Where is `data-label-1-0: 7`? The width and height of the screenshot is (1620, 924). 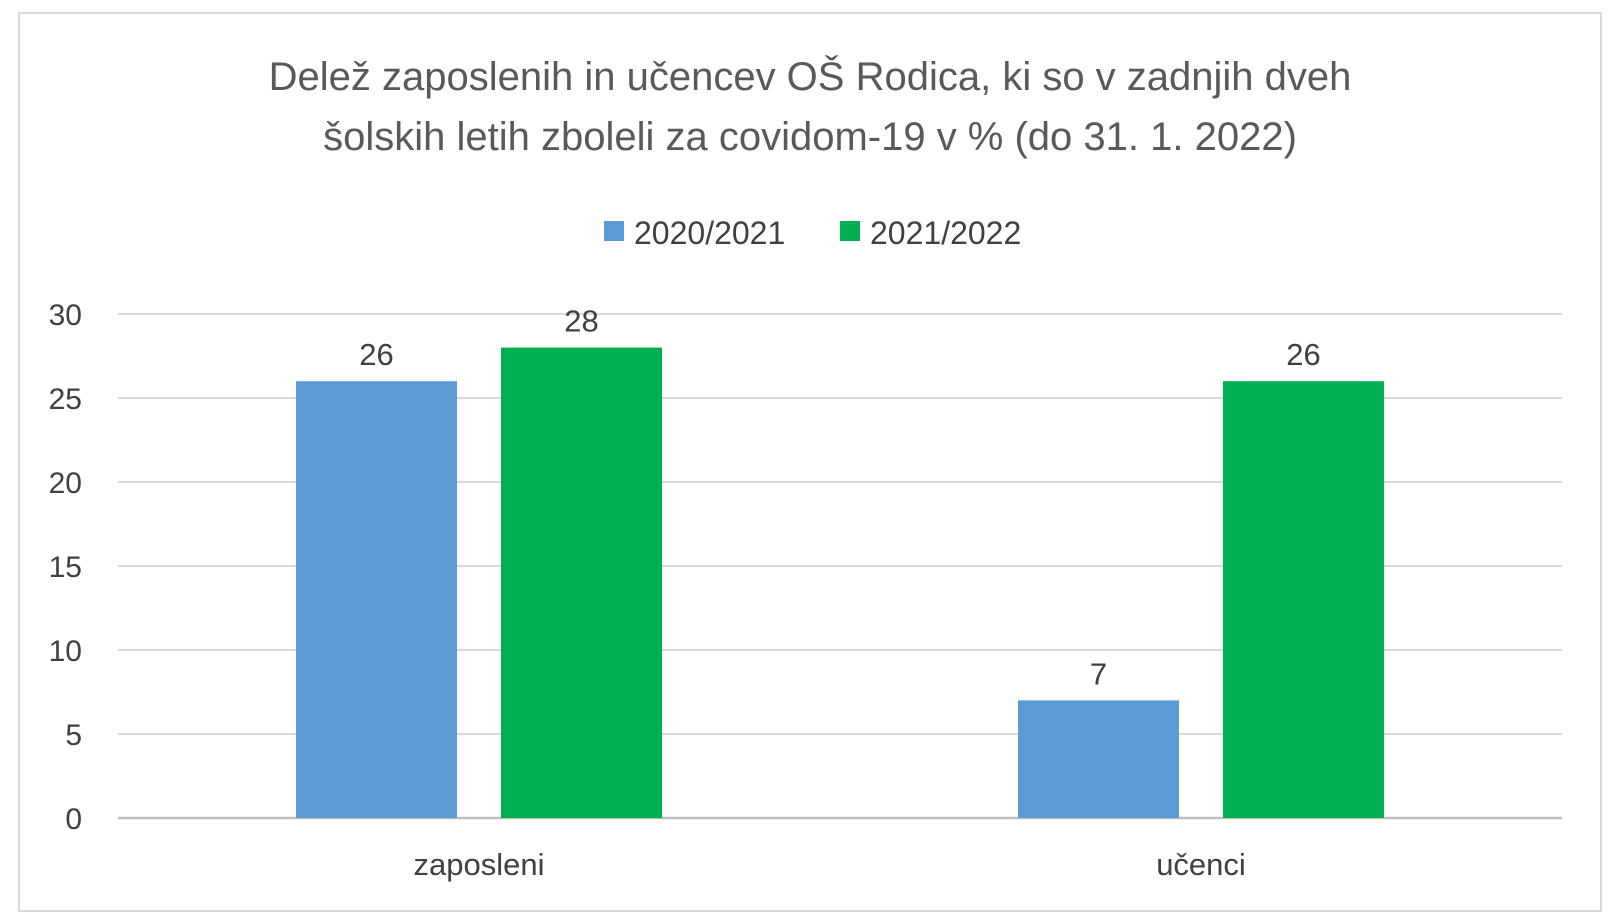 data-label-1-0: 7 is located at coordinates (1098, 673).